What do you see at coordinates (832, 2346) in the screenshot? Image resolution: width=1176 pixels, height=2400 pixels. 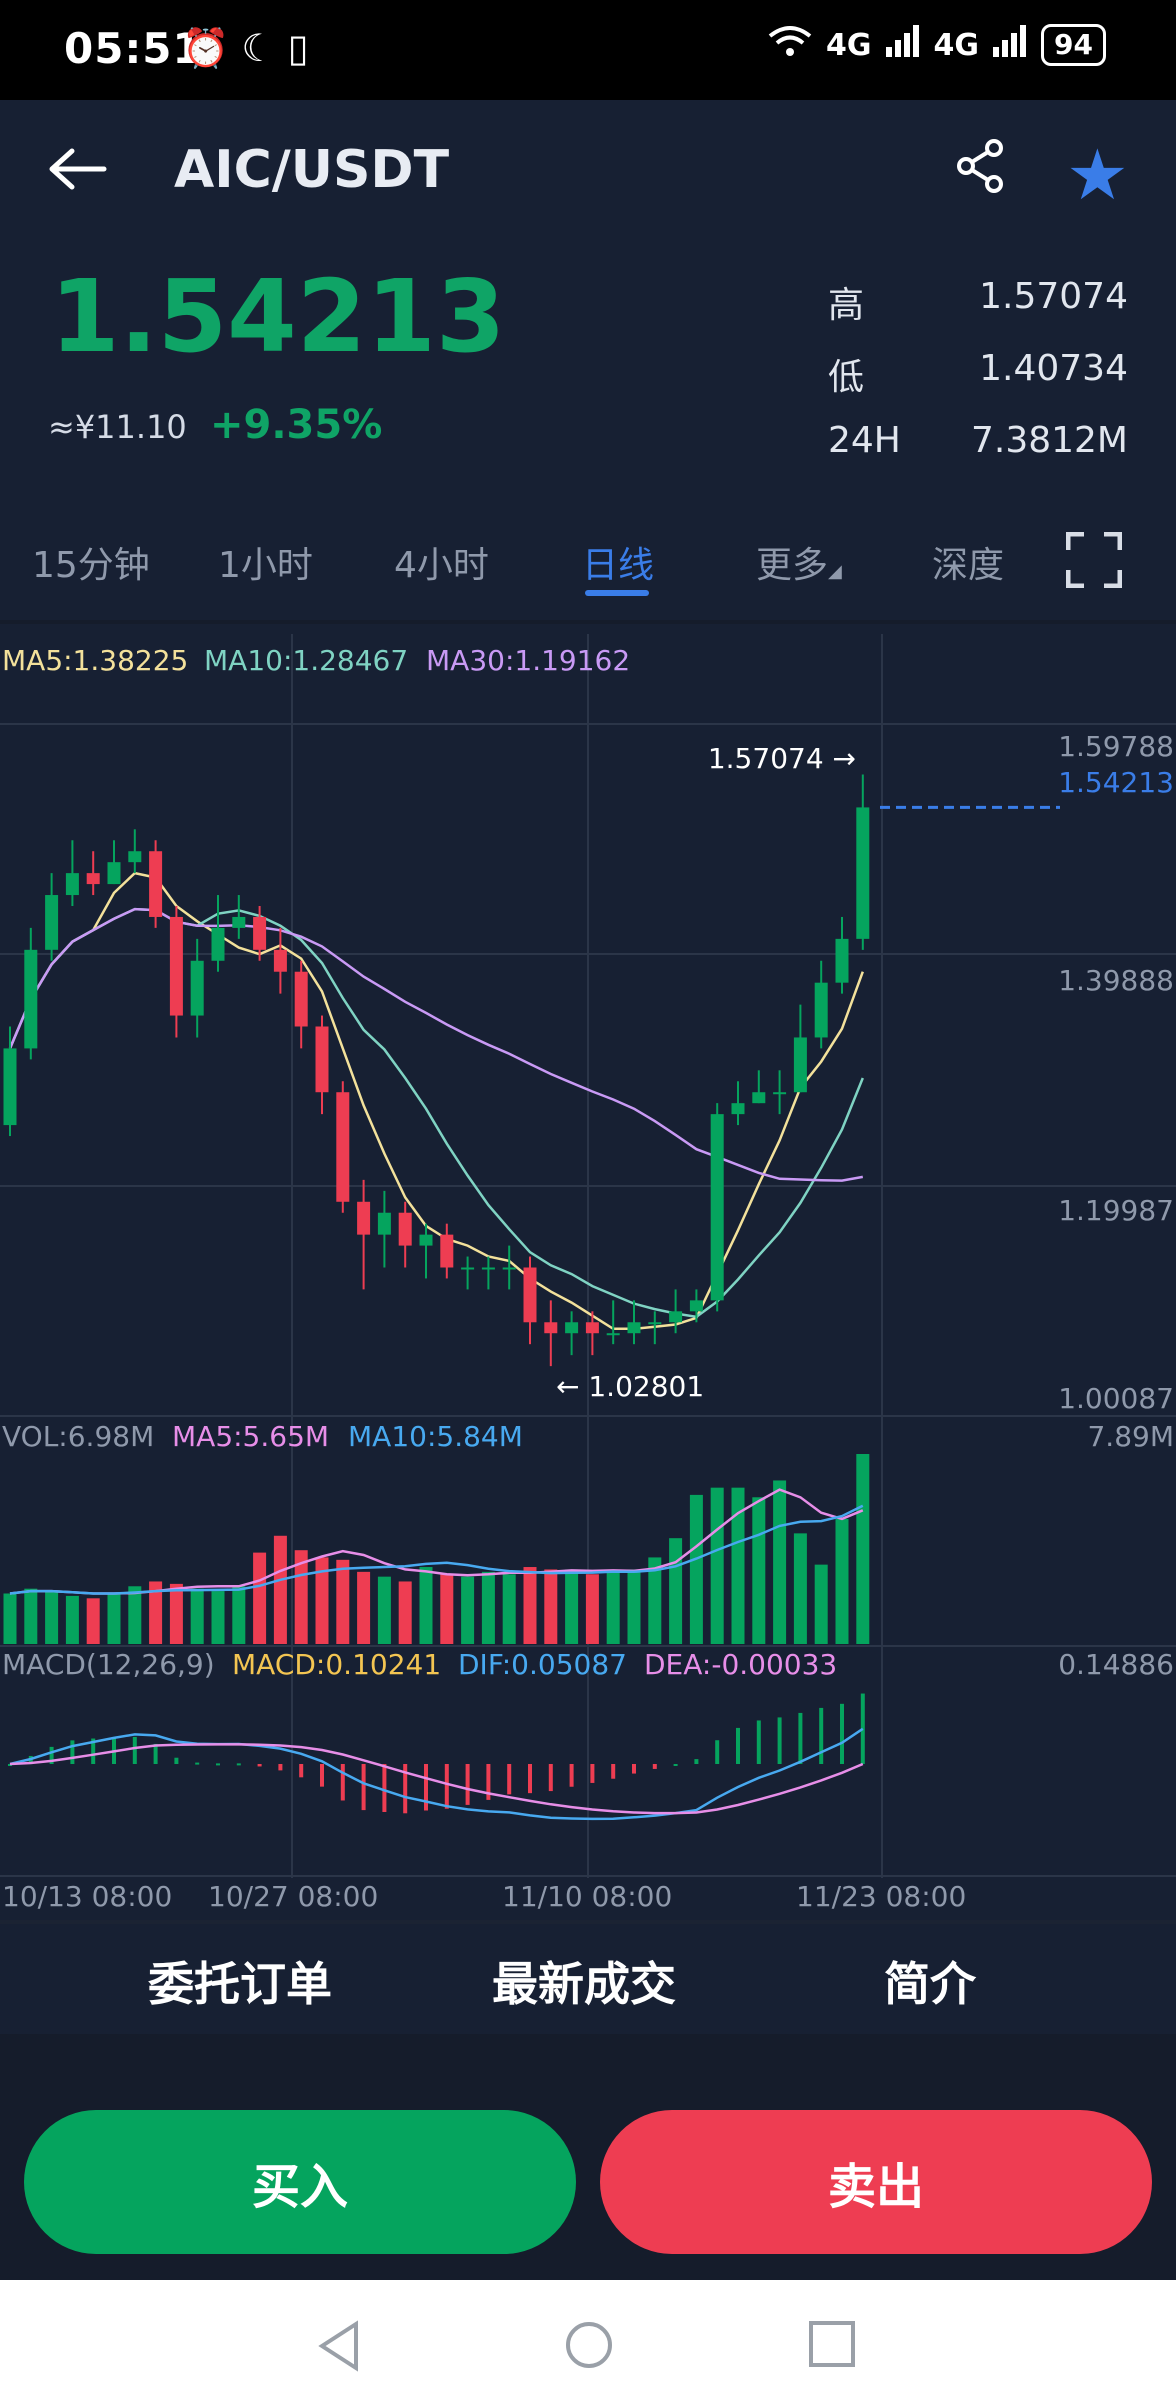 I see `nav-recents-icon` at bounding box center [832, 2346].